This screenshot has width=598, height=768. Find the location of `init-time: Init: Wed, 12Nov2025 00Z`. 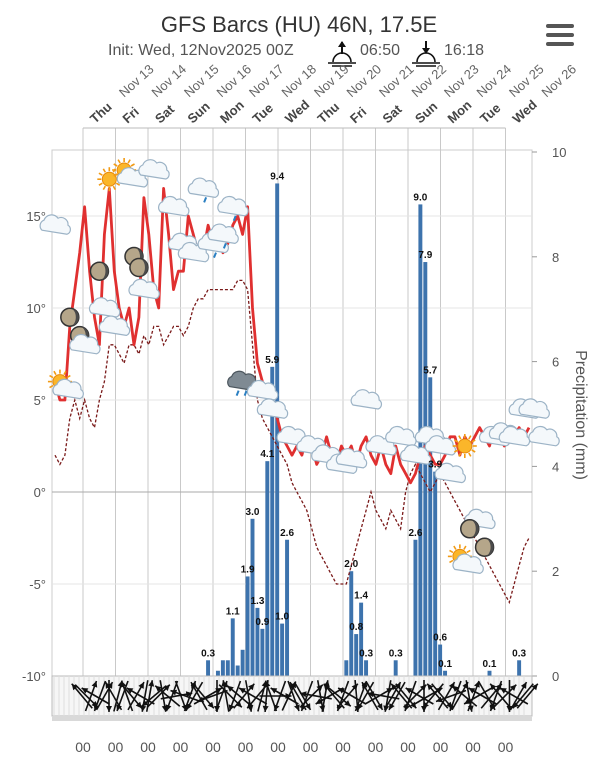

init-time: Init: Wed, 12Nov2025 00Z is located at coordinates (201, 50).